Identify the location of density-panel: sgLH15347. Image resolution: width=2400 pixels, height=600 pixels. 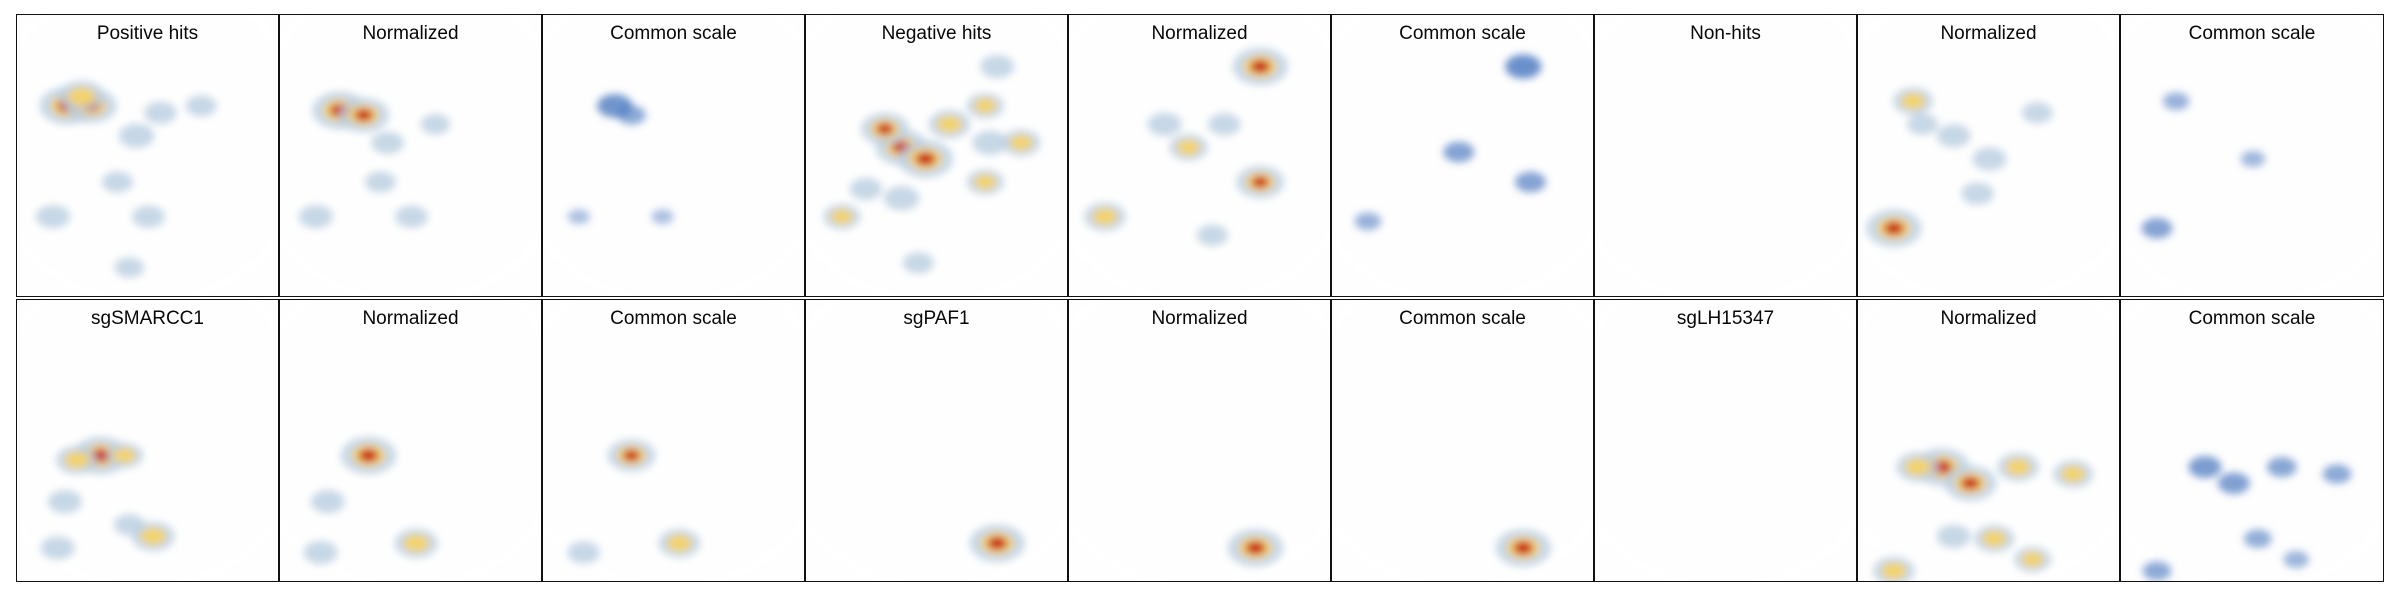
(1725, 440).